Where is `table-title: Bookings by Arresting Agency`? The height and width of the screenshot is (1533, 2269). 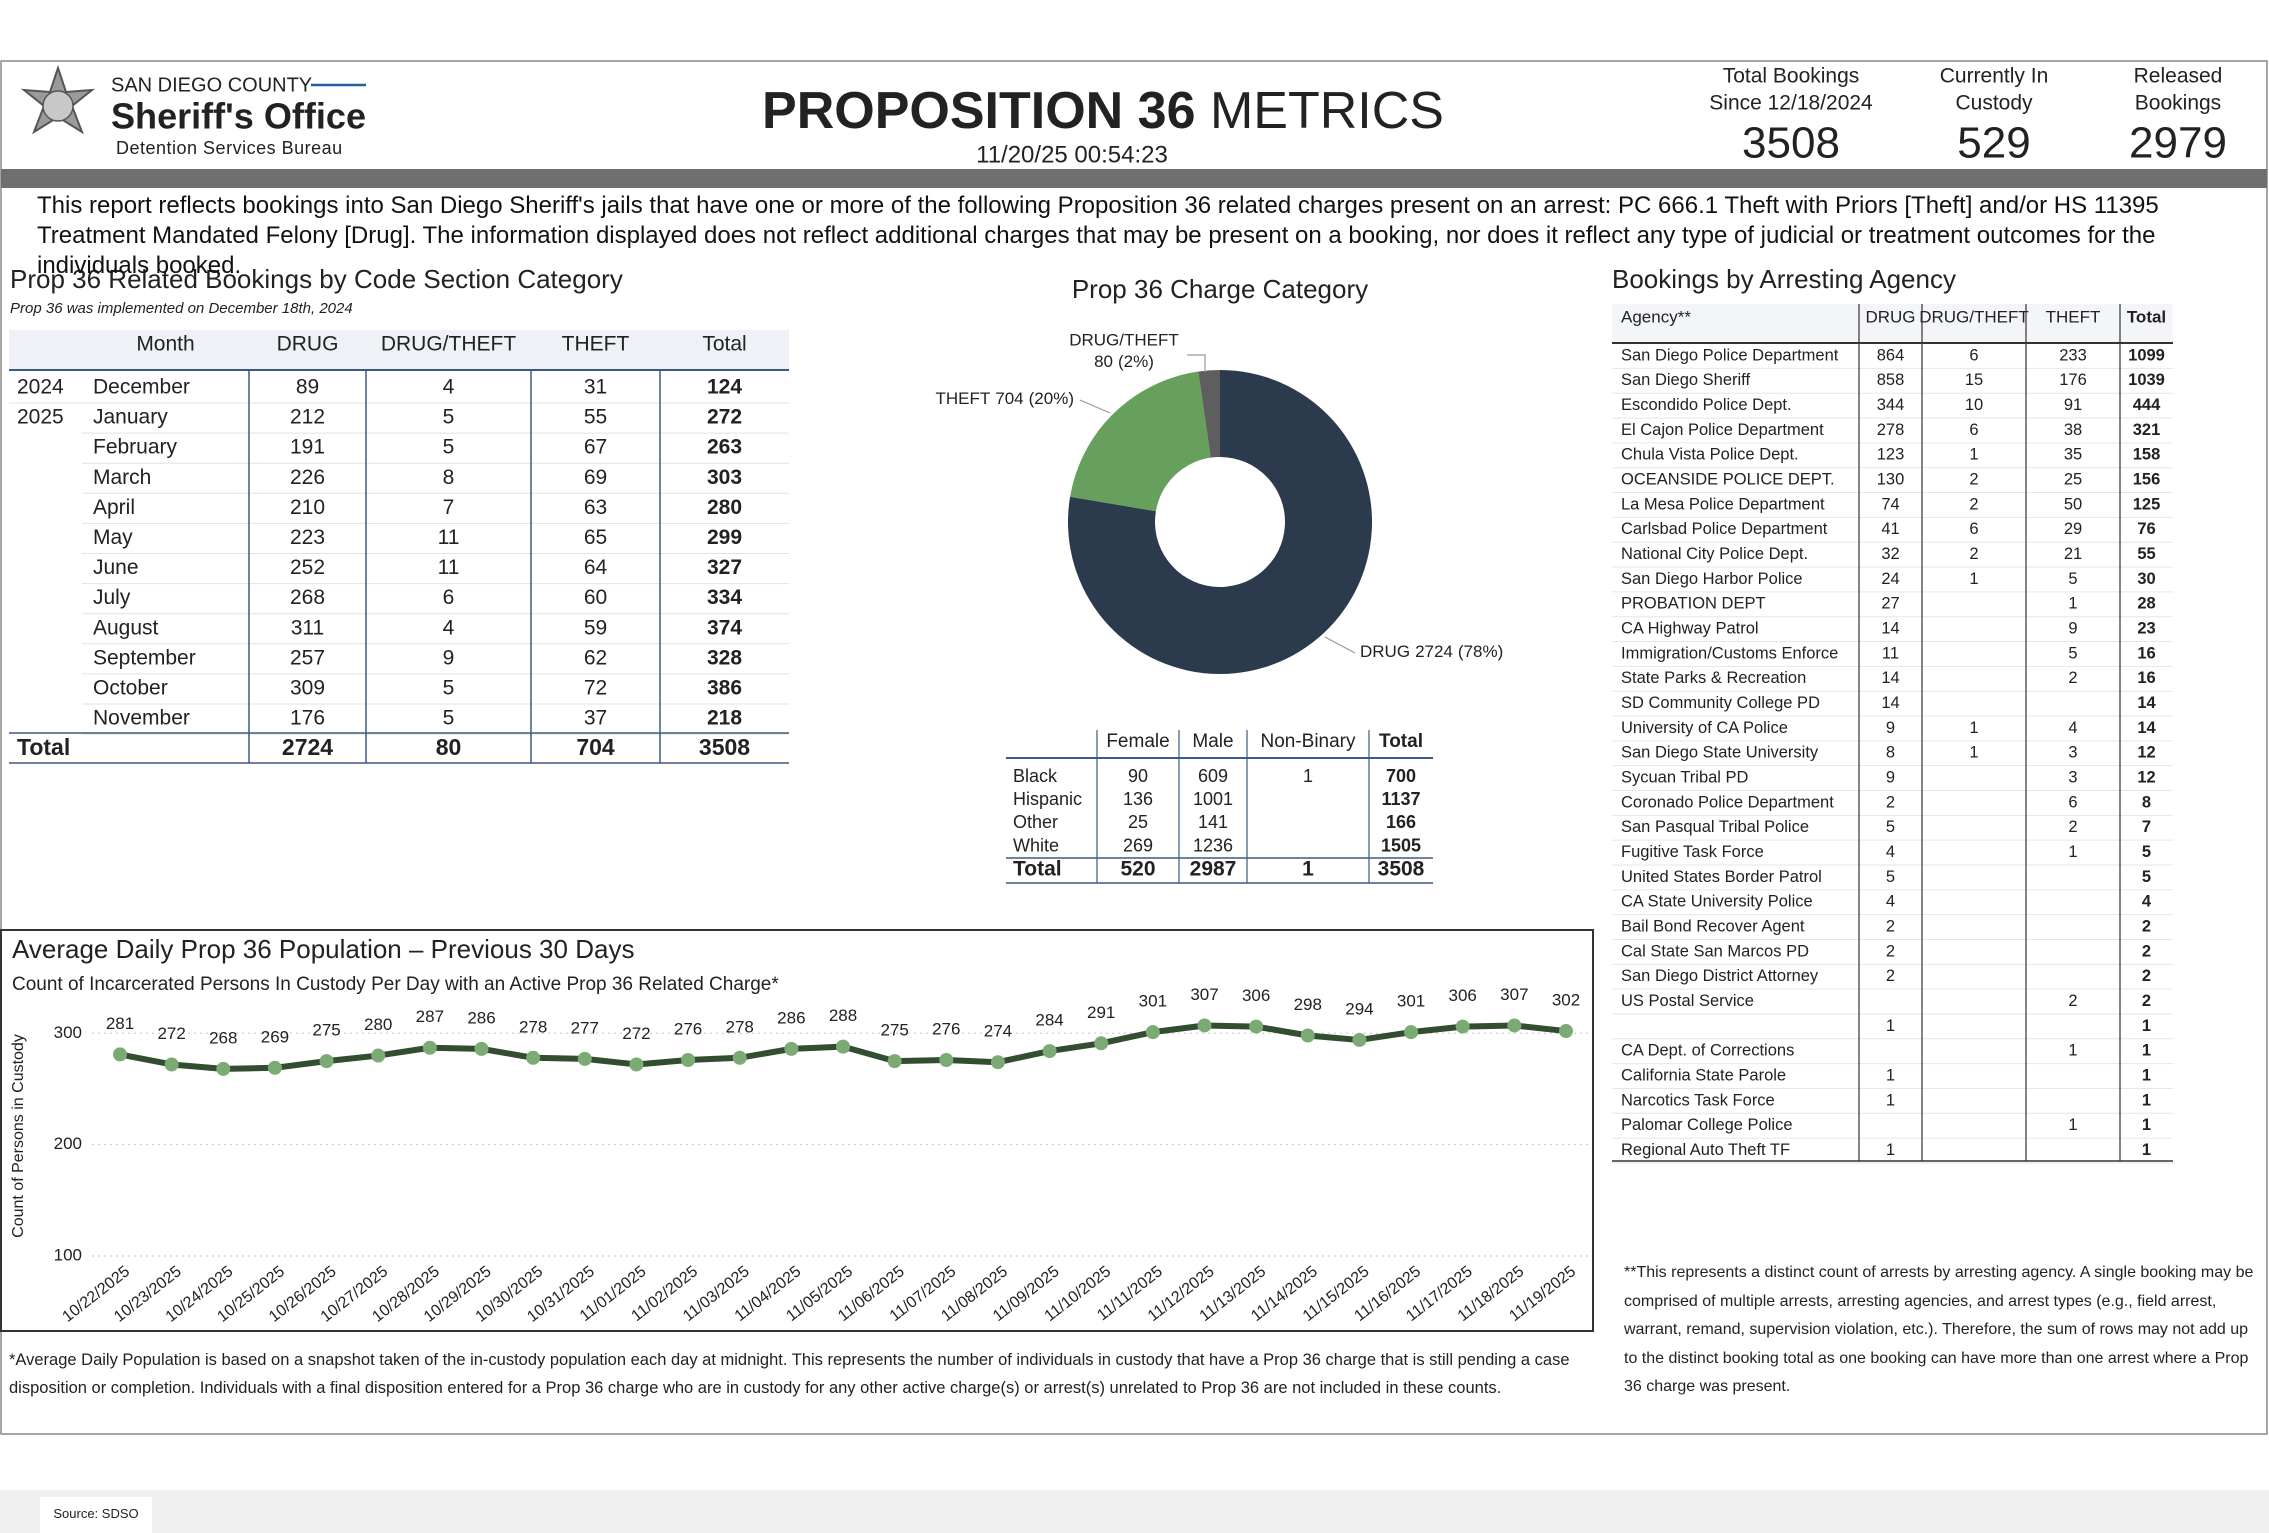
table-title: Bookings by Arresting Agency is located at coordinates (1784, 279).